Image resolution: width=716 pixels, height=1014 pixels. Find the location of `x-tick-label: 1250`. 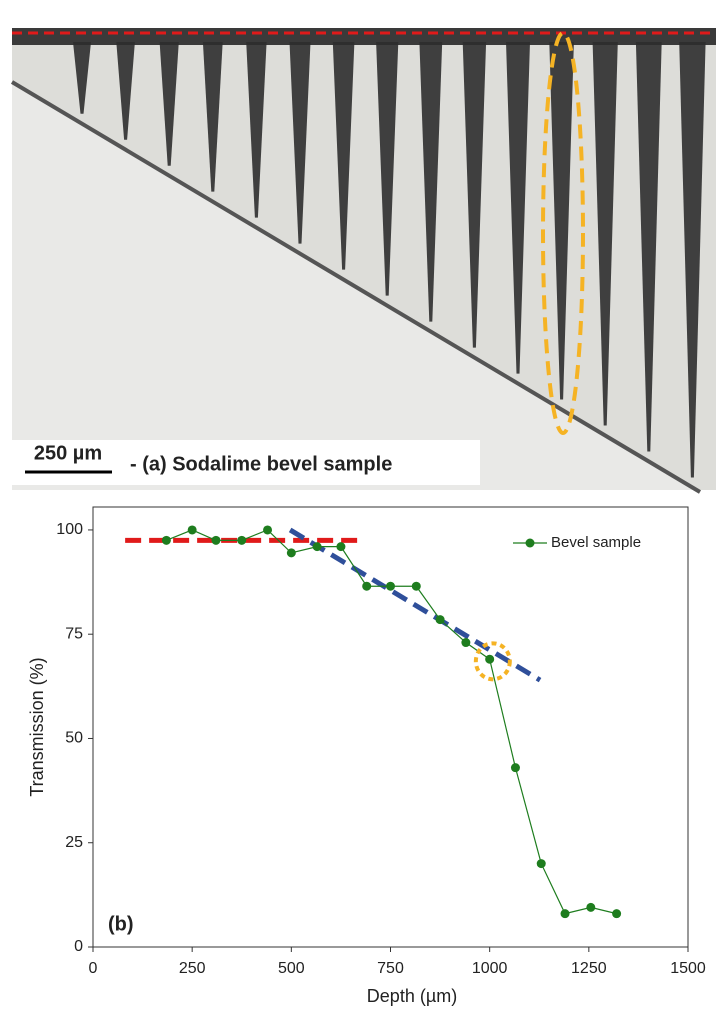

x-tick-label: 1250 is located at coordinates (589, 968).